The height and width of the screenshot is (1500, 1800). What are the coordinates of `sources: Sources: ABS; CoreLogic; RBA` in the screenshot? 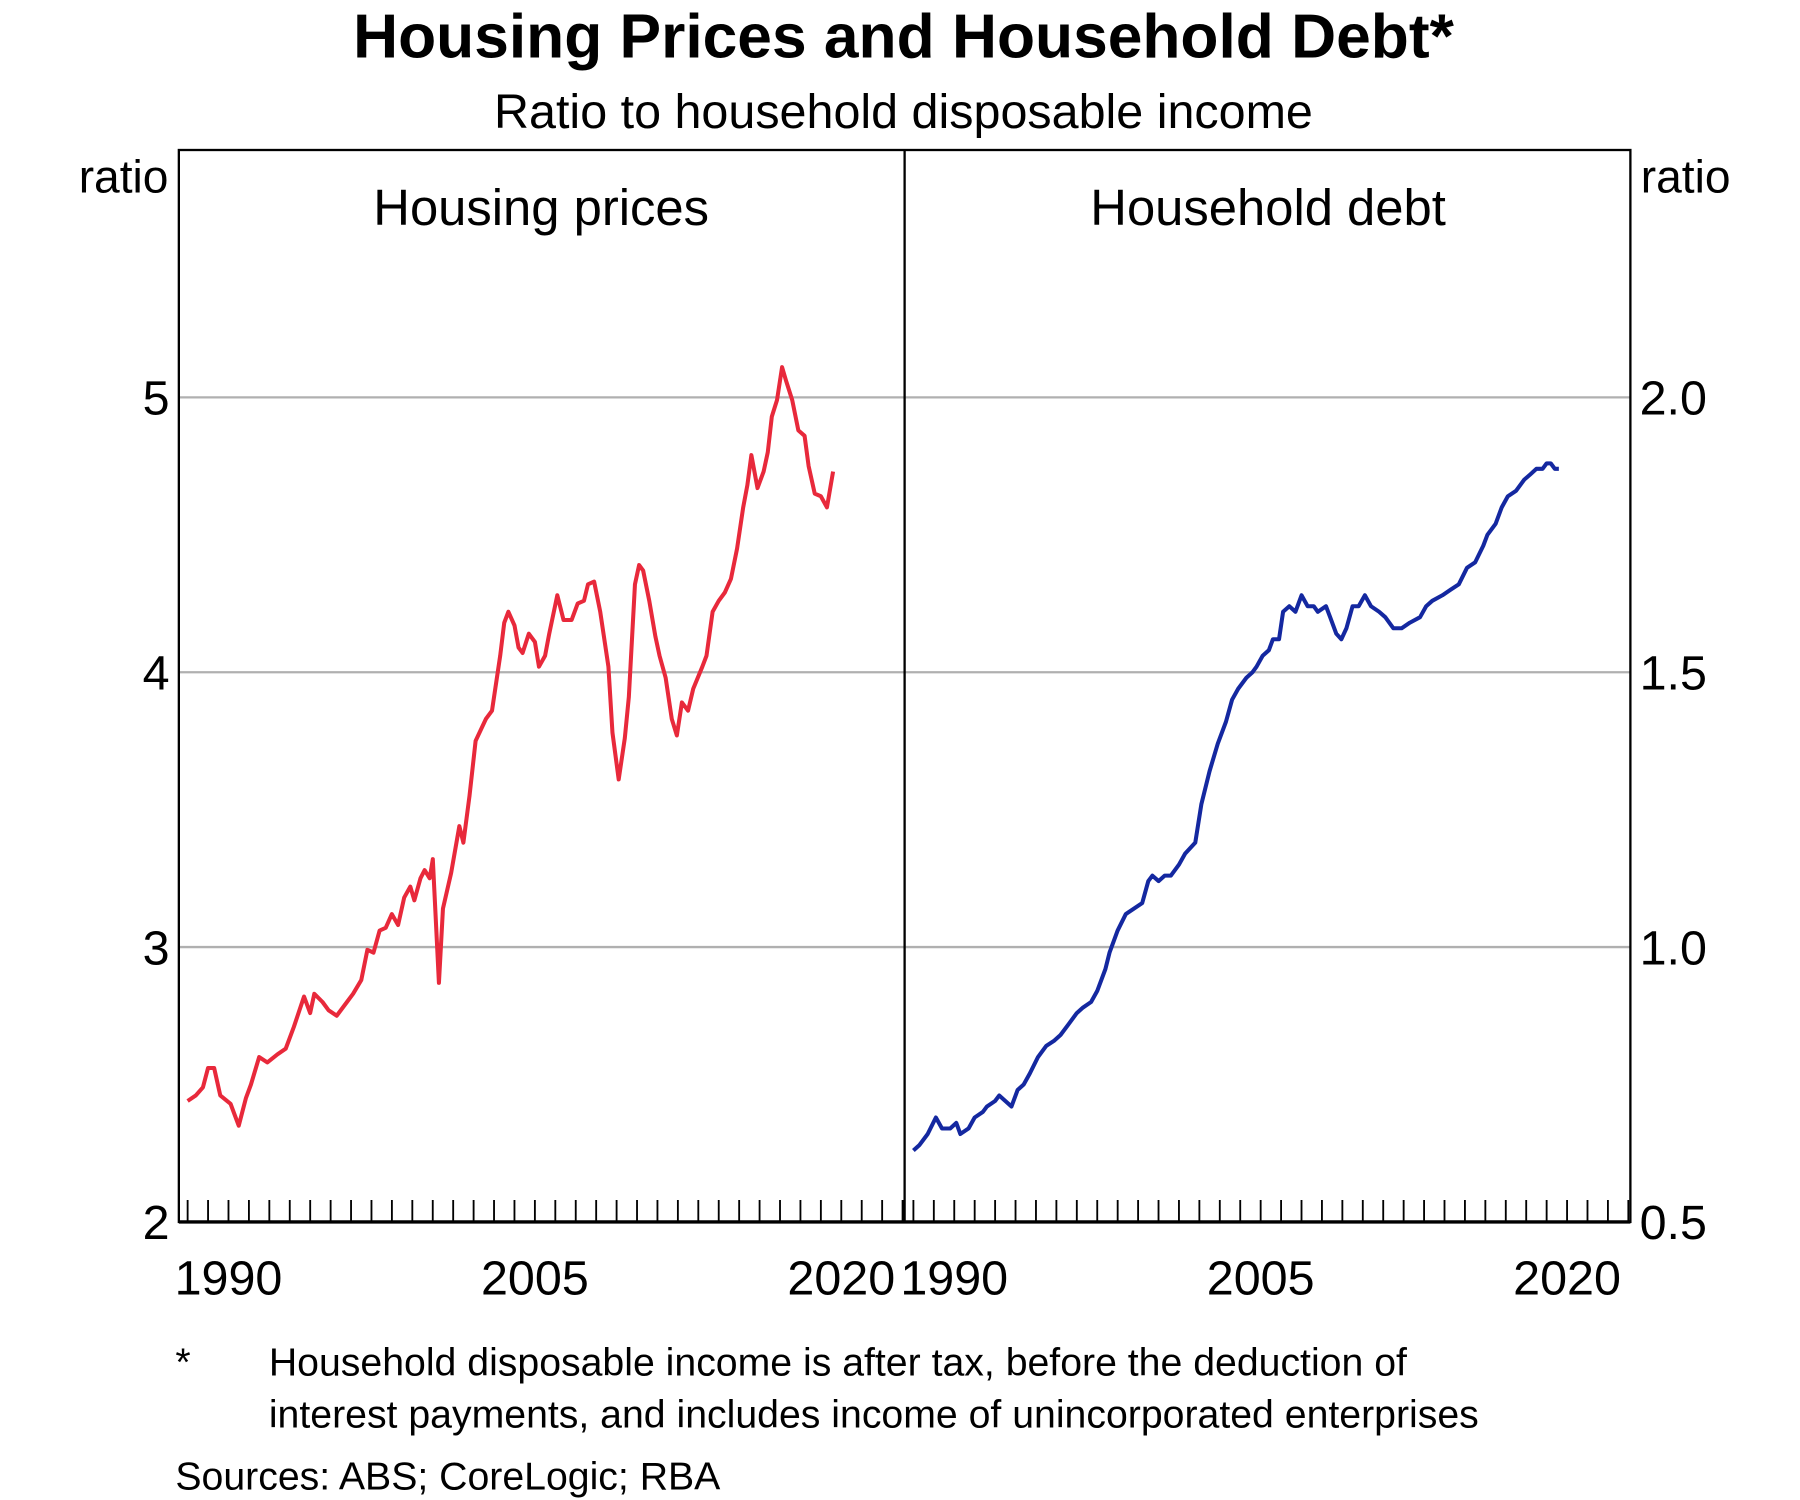 It's located at (448, 1477).